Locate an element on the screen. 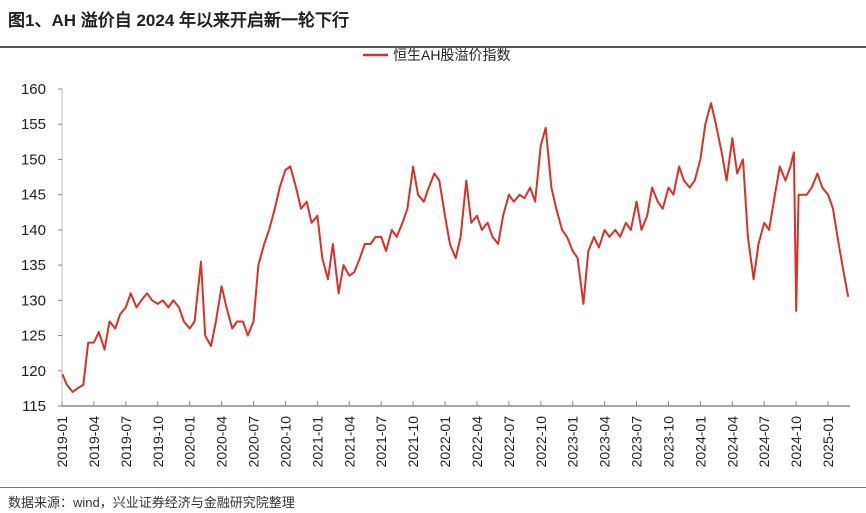 Image resolution: width=866 pixels, height=513 pixels. x-tick-label: 2023-07 is located at coordinates (637, 442).